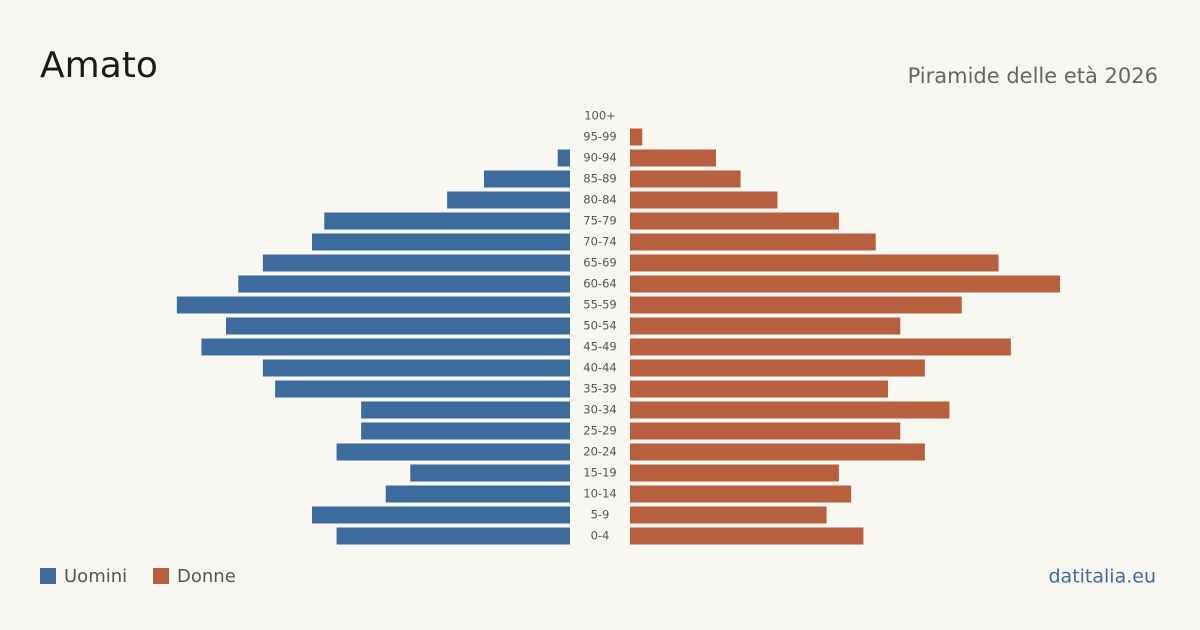 This screenshot has width=1200, height=630. I want to click on age-label: 50-54, so click(599, 326).